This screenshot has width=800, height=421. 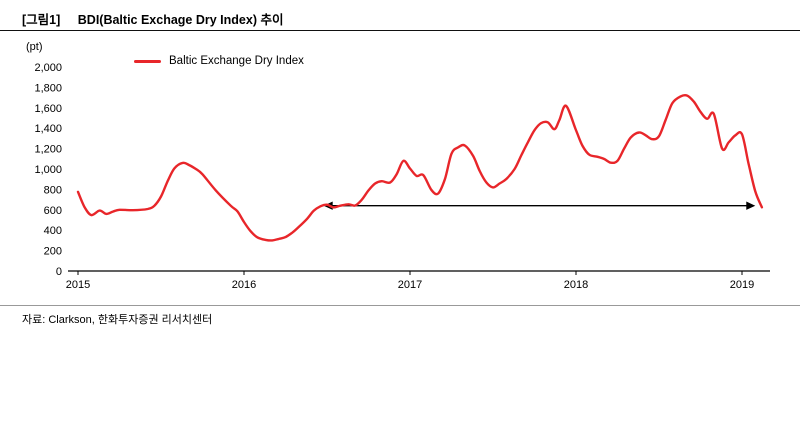 I want to click on page-header: [그림1] BDI(Baltic Exchage Dry Index) 추이, so click(x=152, y=18).